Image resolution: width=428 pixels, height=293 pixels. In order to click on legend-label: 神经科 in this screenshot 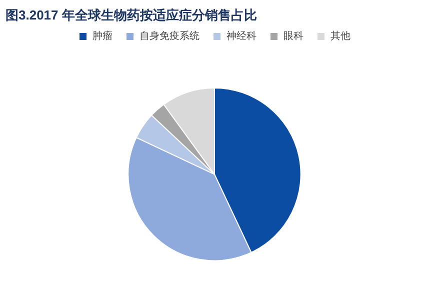, I will do `click(241, 36)`.